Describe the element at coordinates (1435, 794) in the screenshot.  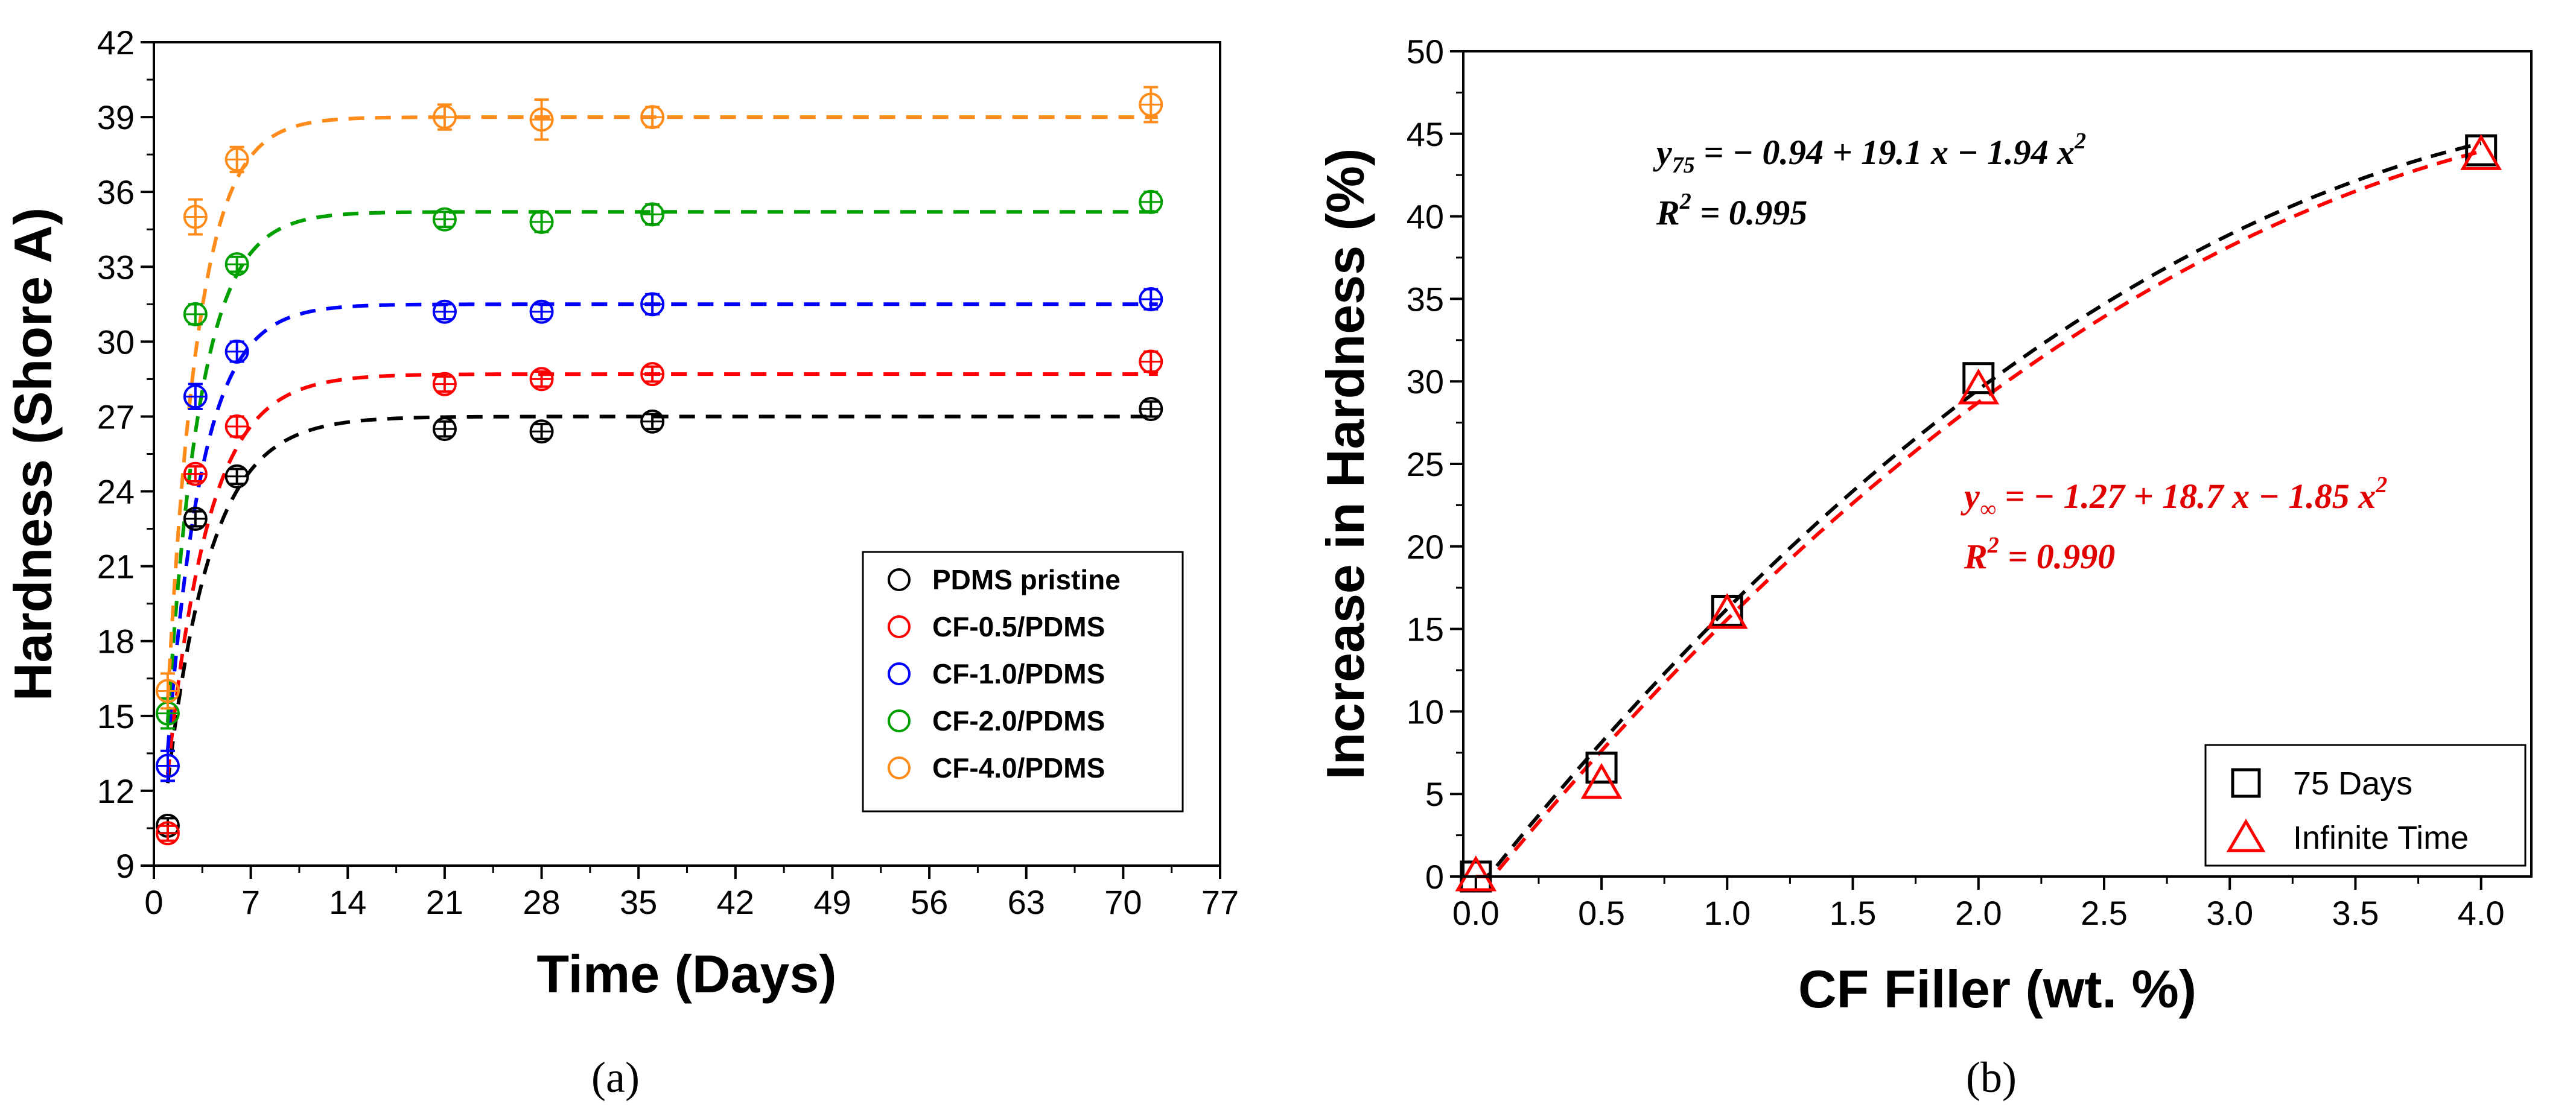
I see `chart-b-y-tick-label: 5` at that location.